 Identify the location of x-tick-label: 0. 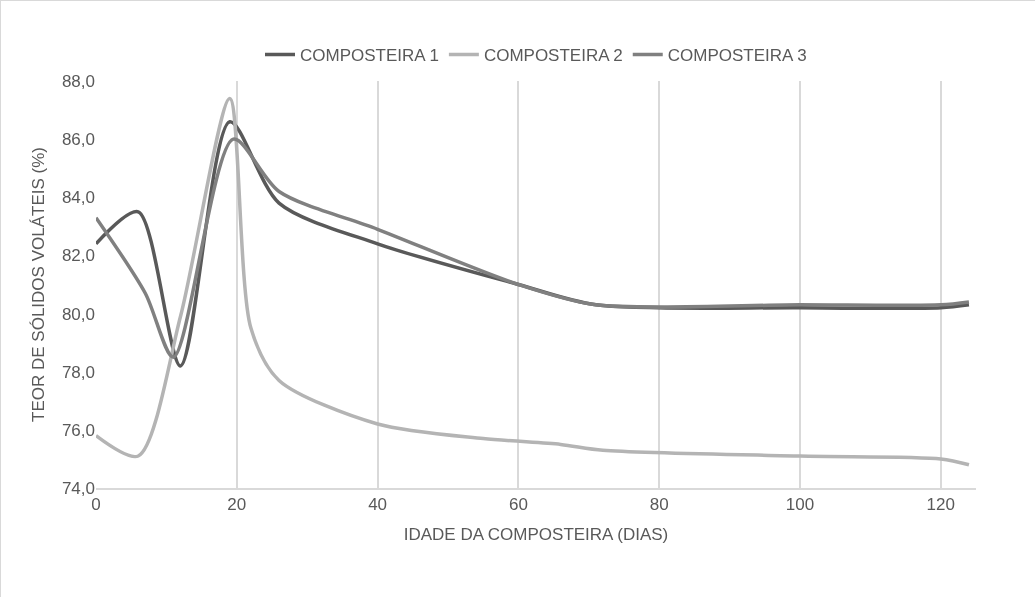
(96, 505).